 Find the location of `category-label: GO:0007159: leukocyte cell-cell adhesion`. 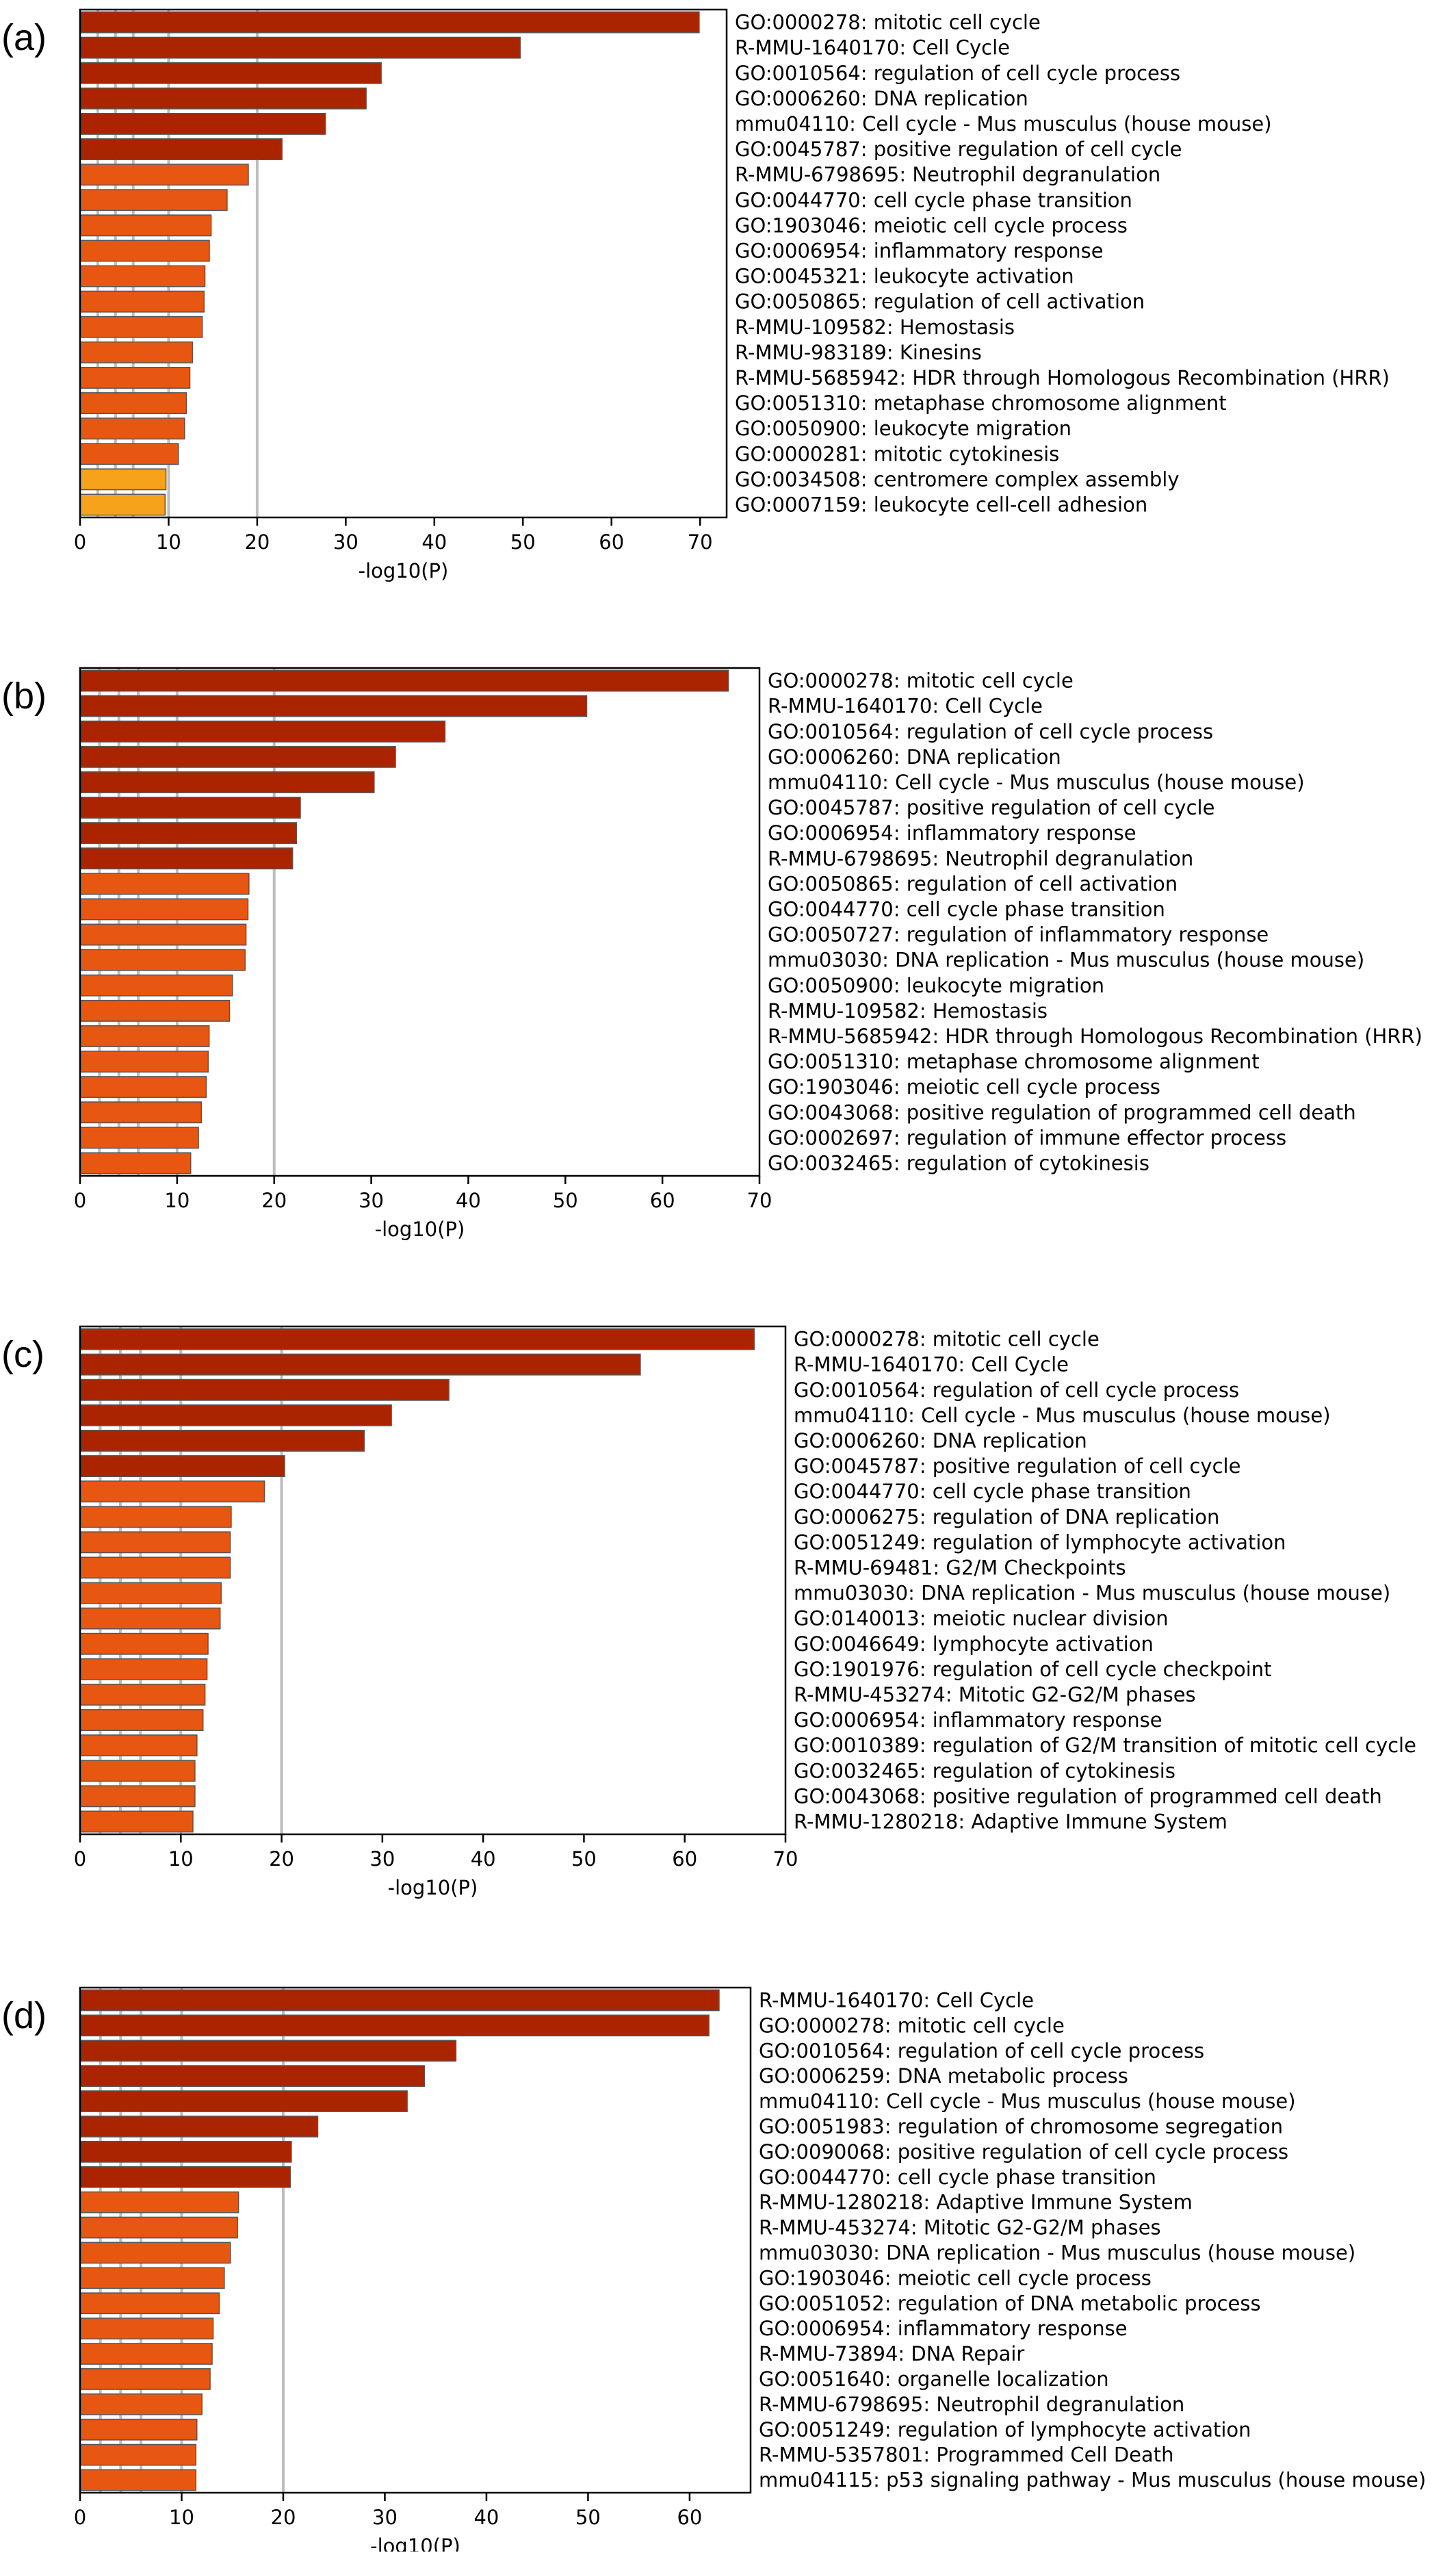

category-label: GO:0007159: leukocyte cell-cell adhesion is located at coordinates (941, 504).